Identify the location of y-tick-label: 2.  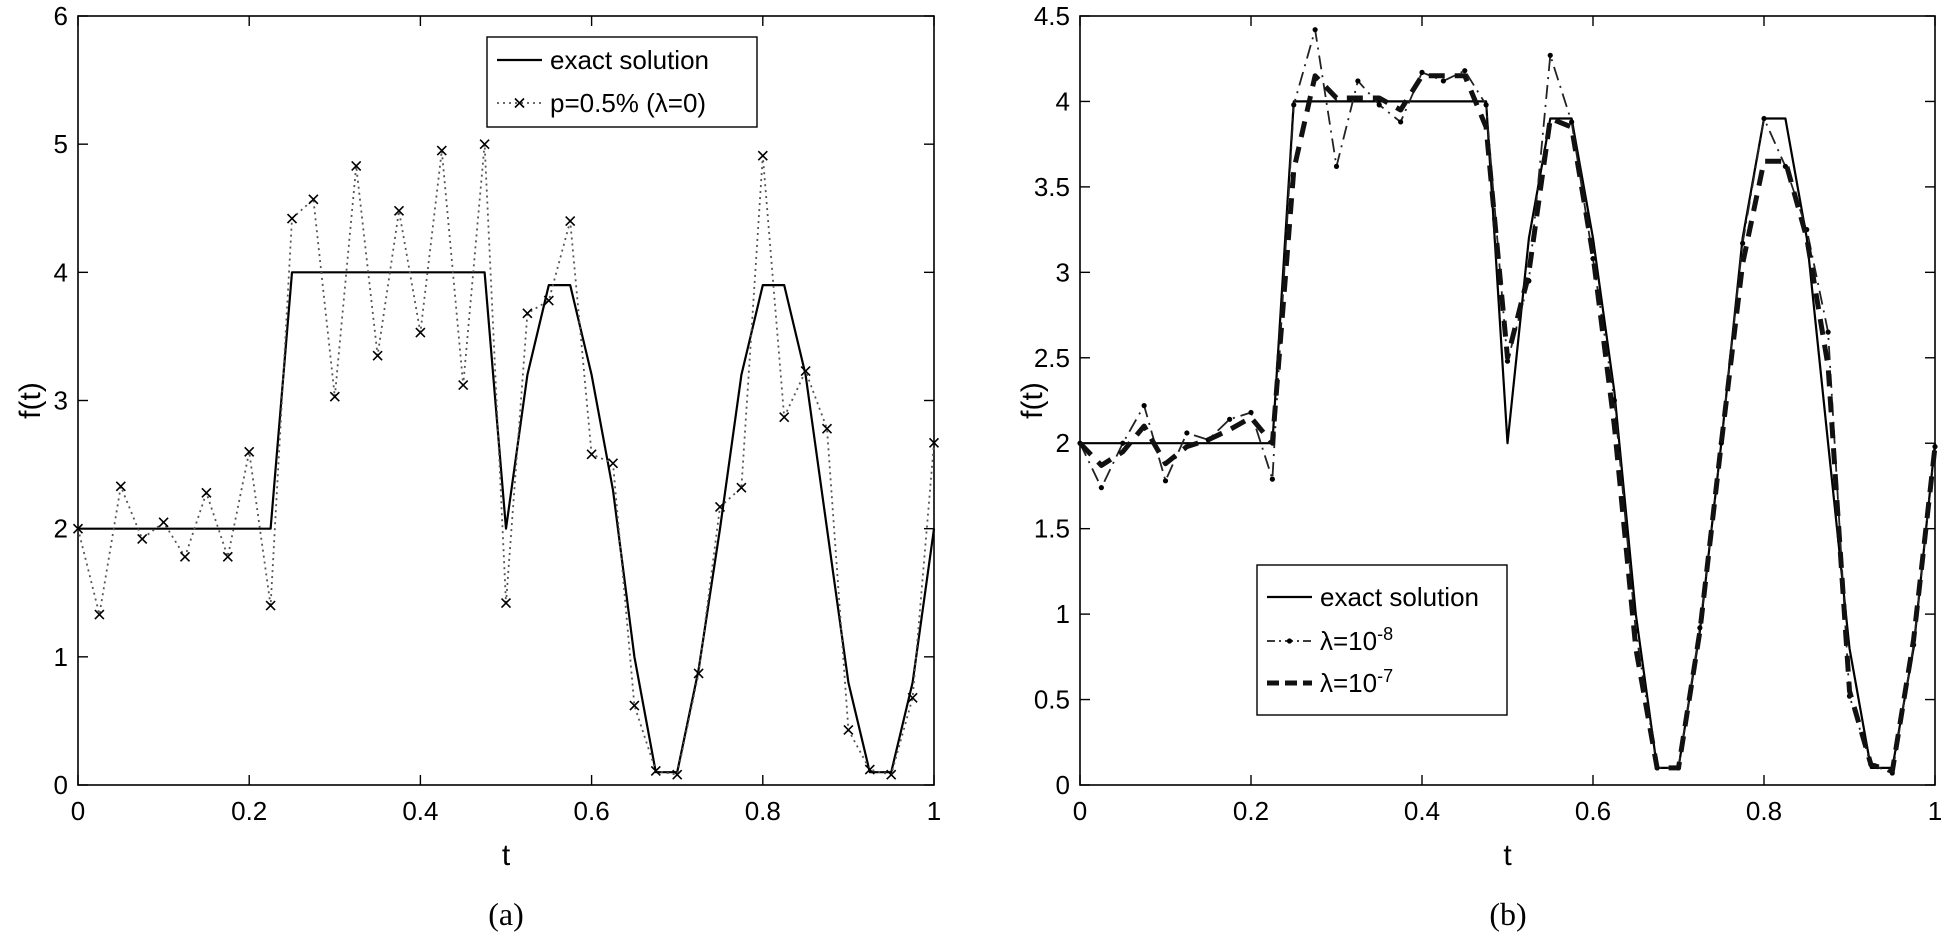
(61, 529).